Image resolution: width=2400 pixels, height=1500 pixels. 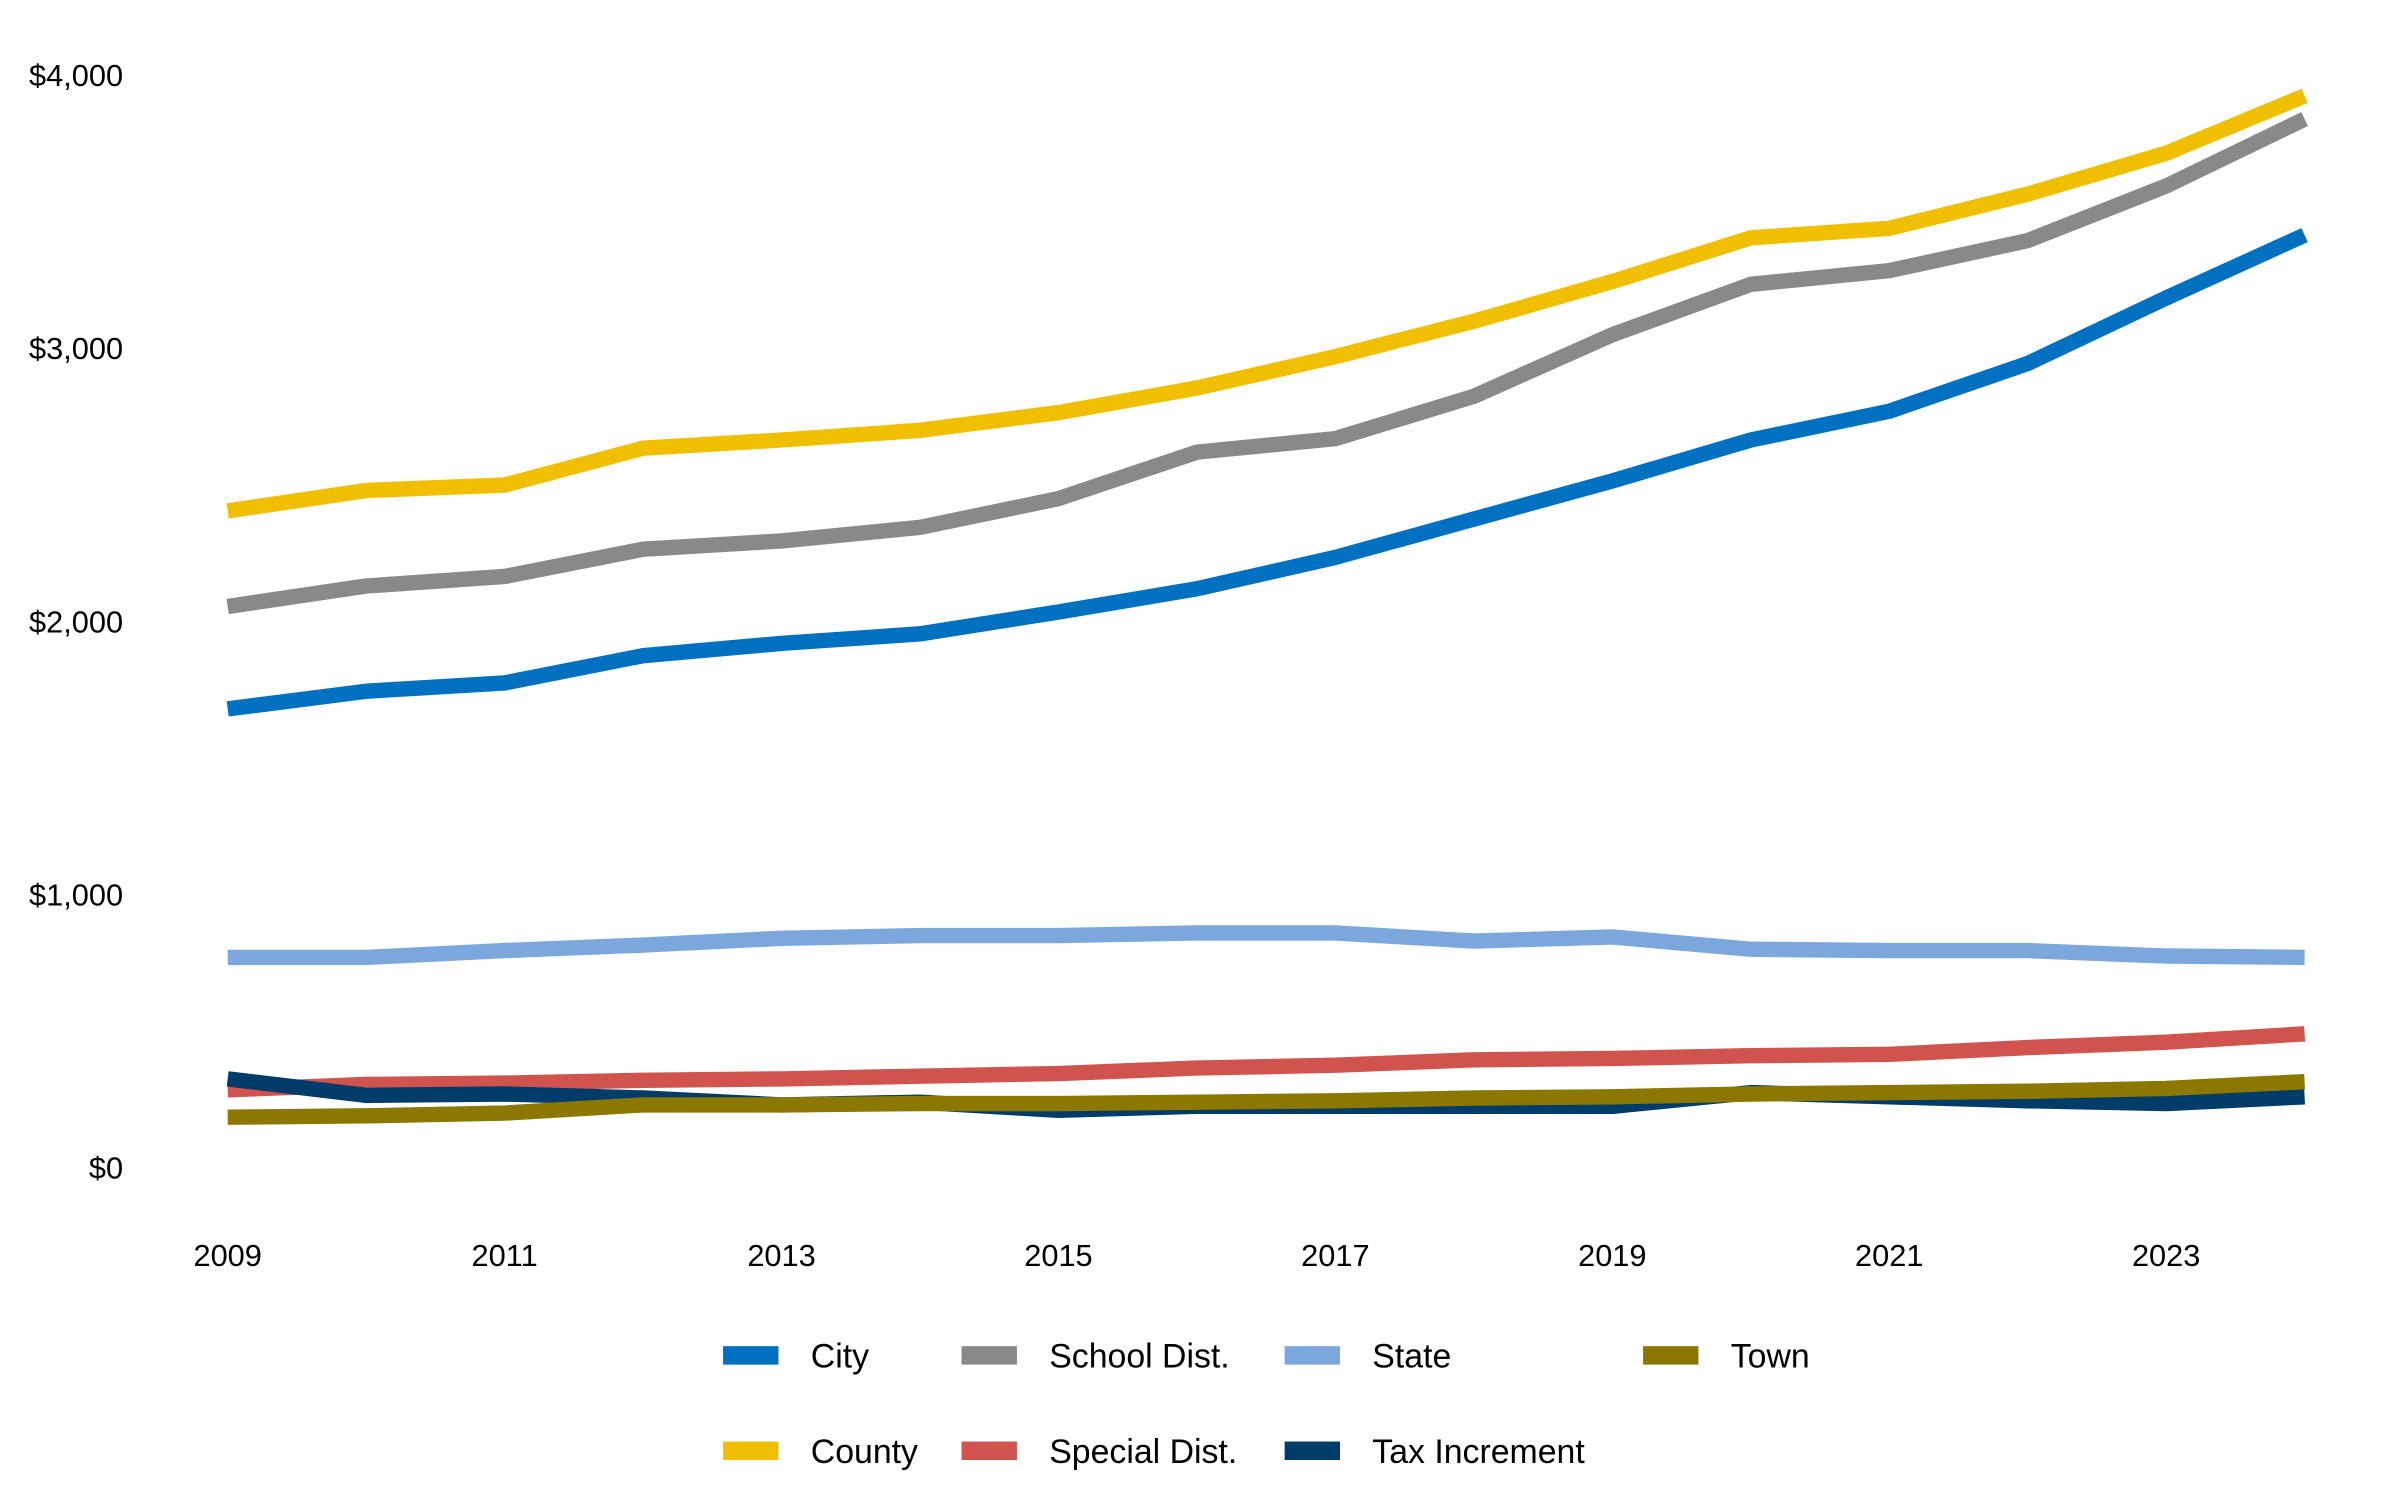 What do you see at coordinates (1196, 1255) in the screenshot?
I see `x-axis: 2009 2011 2013 2015 2017 2019 2021 2023` at bounding box center [1196, 1255].